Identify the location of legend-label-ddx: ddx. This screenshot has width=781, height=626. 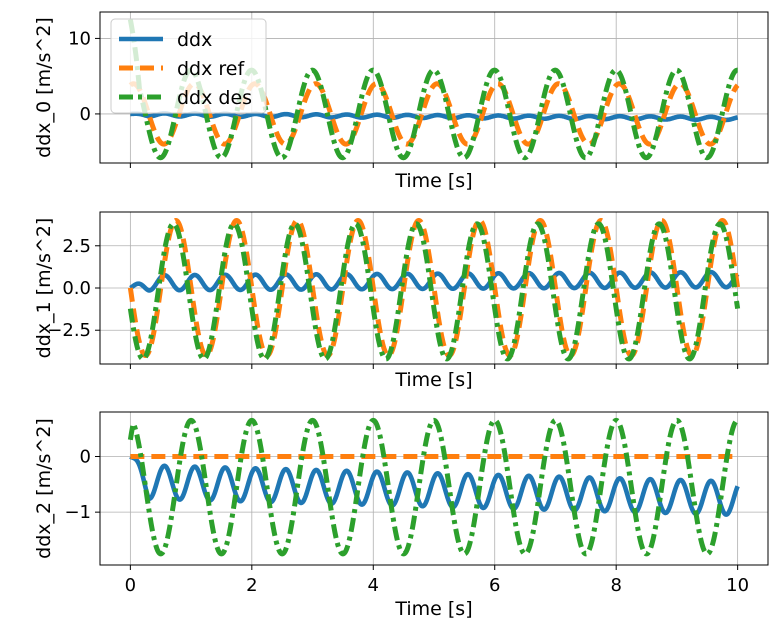
(194, 40).